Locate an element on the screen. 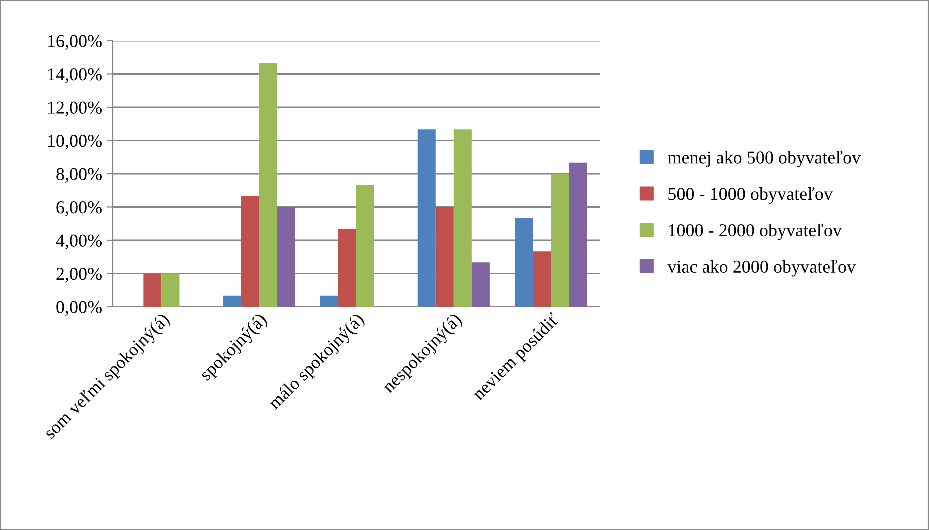 This screenshot has width=929, height=530. y-tick-label: 14,00% is located at coordinates (75, 76).